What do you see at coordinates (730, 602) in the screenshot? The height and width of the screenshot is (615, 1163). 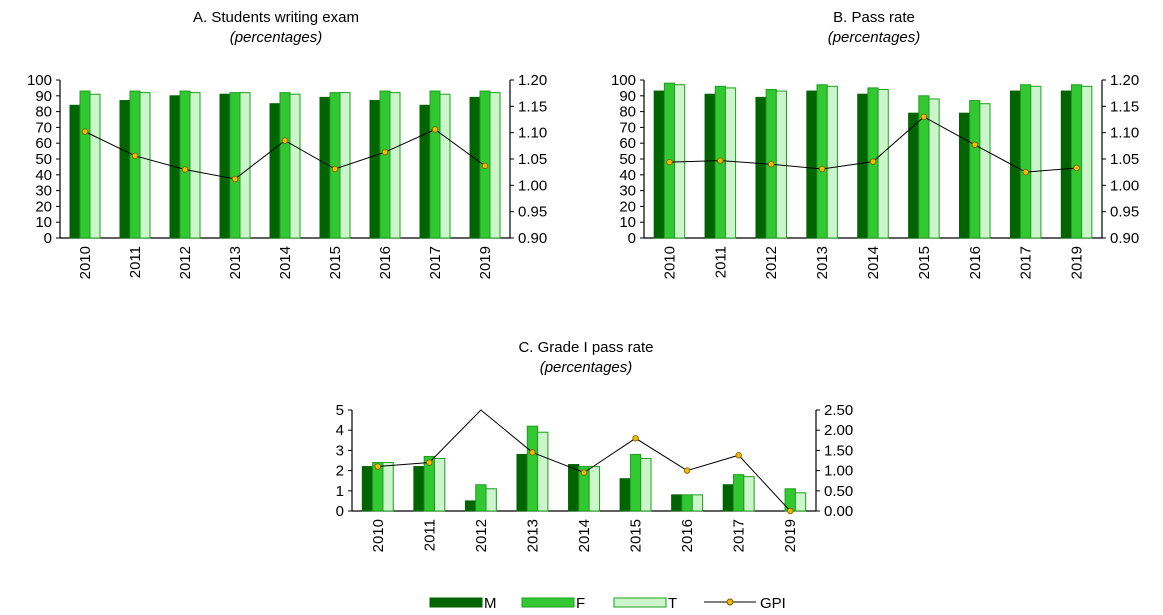 I see `legend-marker-gpi` at bounding box center [730, 602].